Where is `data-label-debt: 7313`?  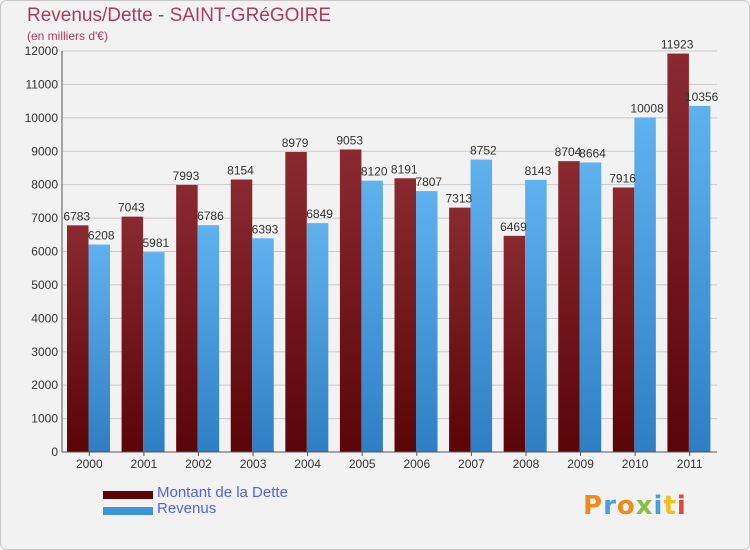
data-label-debt: 7313 is located at coordinates (458, 199).